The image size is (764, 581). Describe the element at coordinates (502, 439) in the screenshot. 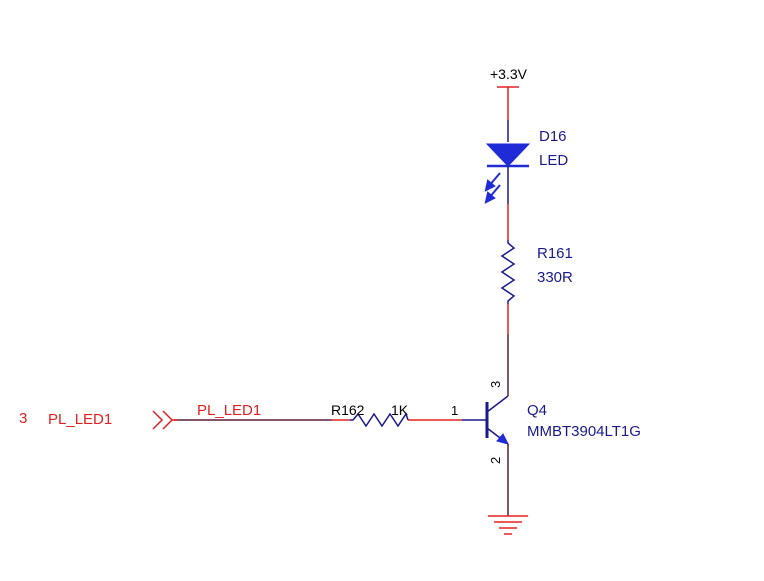

I see `emitter-arrow-icon` at that location.